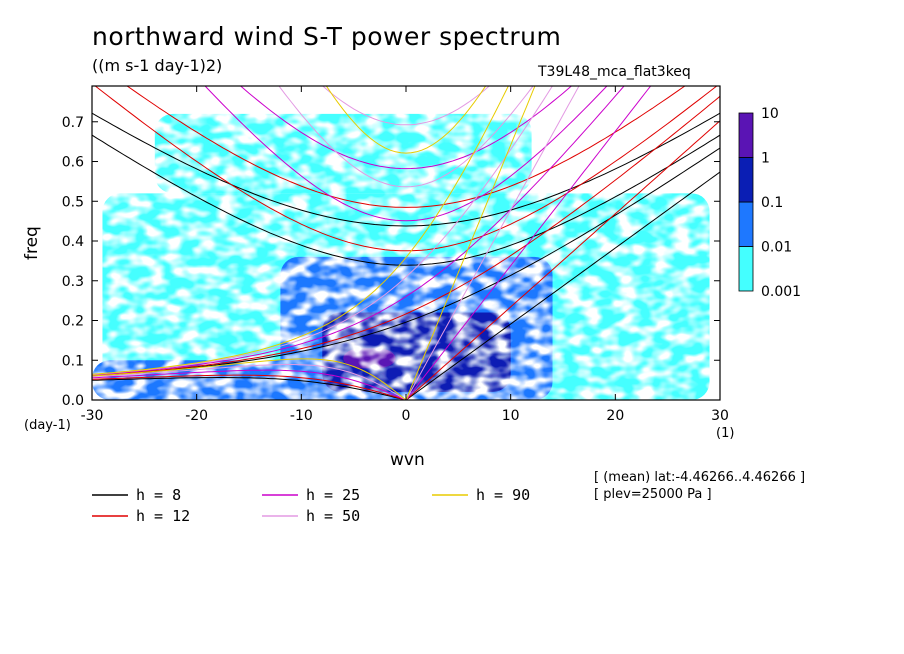 The height and width of the screenshot is (654, 904). Describe the element at coordinates (196, 416) in the screenshot. I see `x-tick-label: -20` at that location.